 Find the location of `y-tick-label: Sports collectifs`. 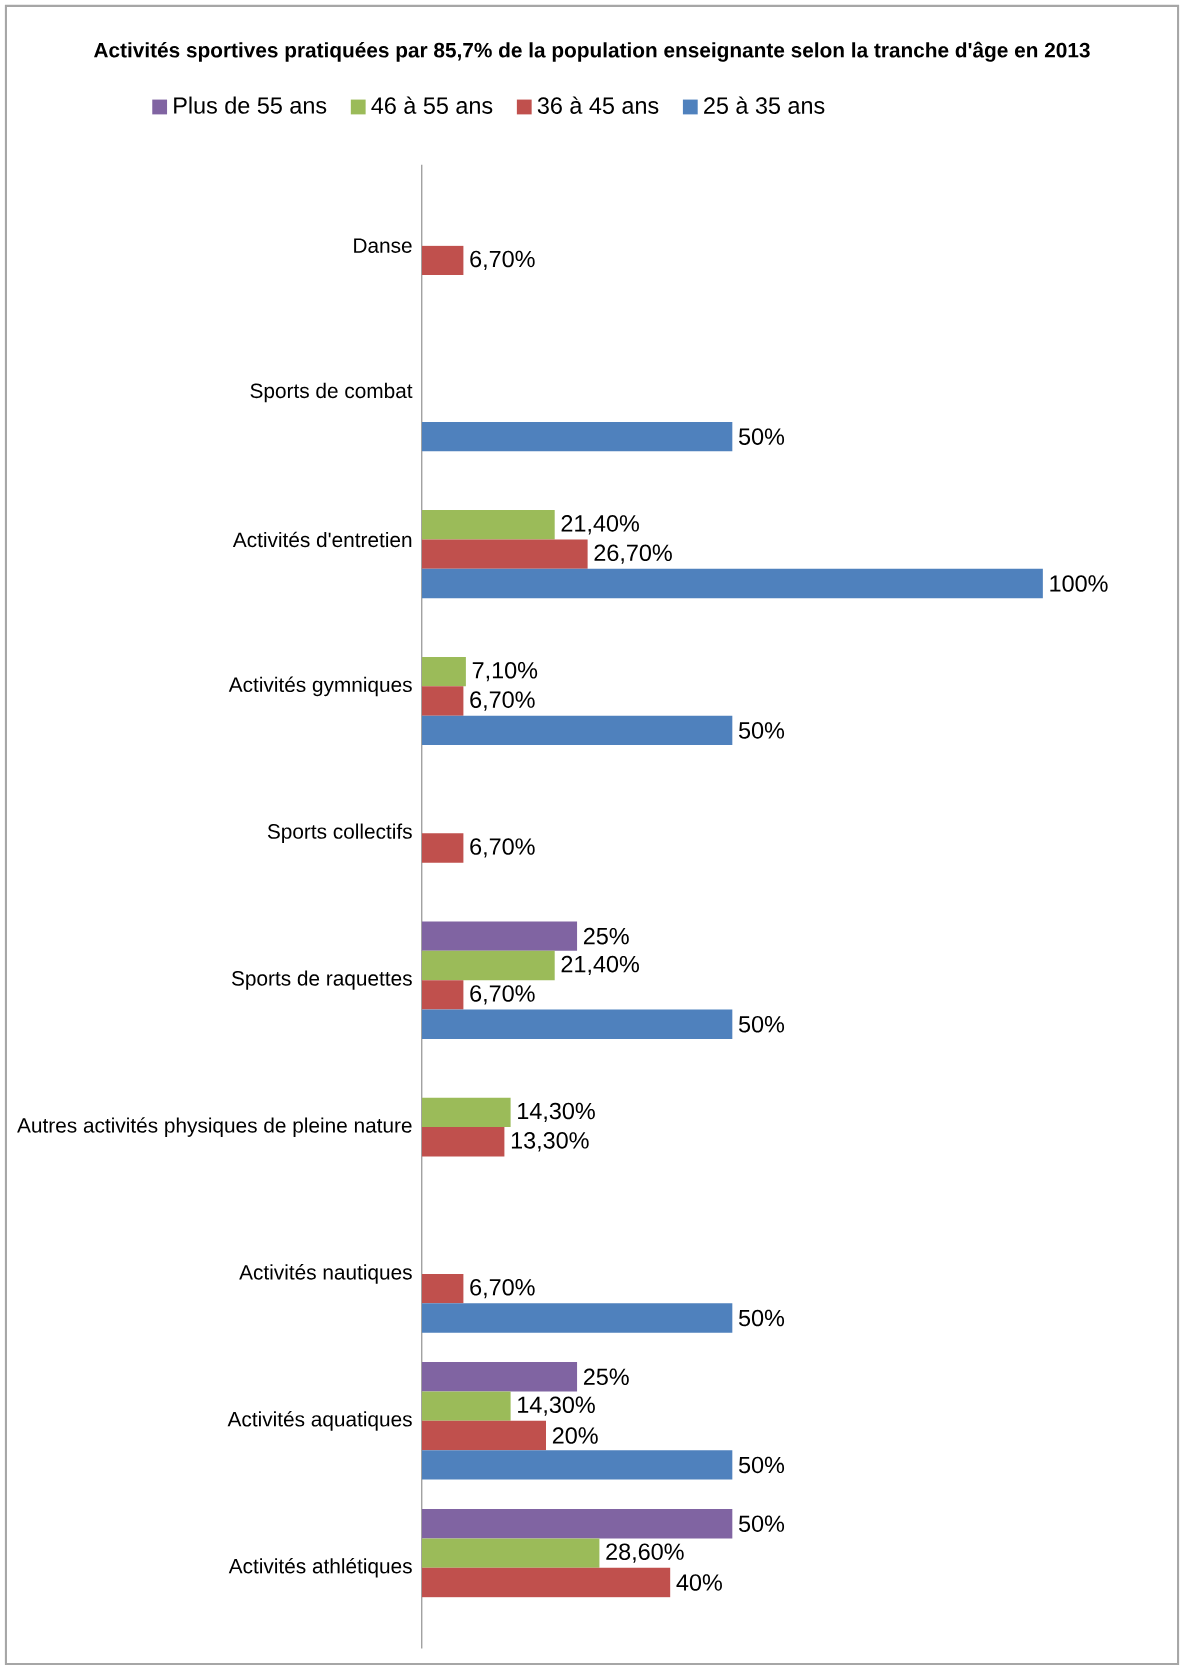

y-tick-label: Sports collectifs is located at coordinates (339, 833).